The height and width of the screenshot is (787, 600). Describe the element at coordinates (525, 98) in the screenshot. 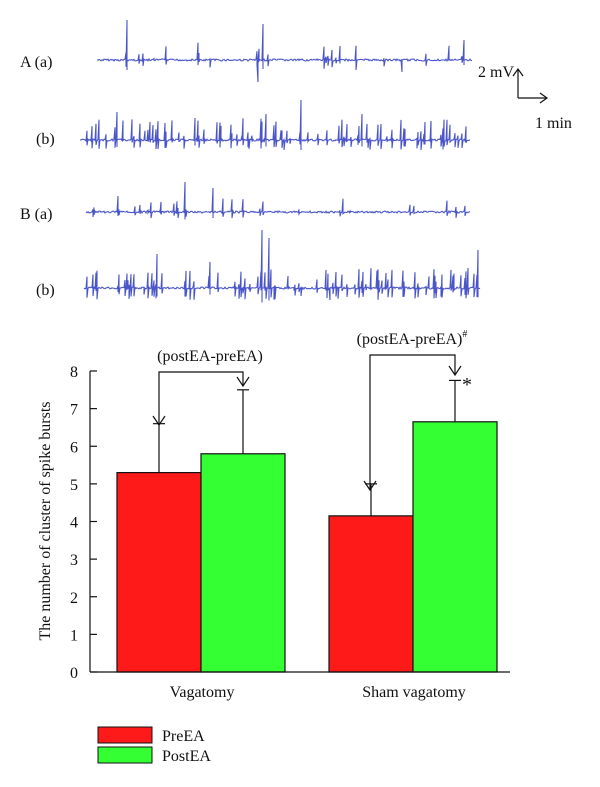

I see `scale-bar: 2 mV 1 min` at that location.